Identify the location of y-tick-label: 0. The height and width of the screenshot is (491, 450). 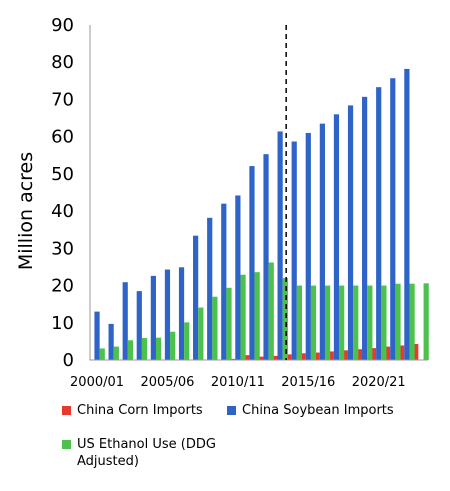
(68, 360).